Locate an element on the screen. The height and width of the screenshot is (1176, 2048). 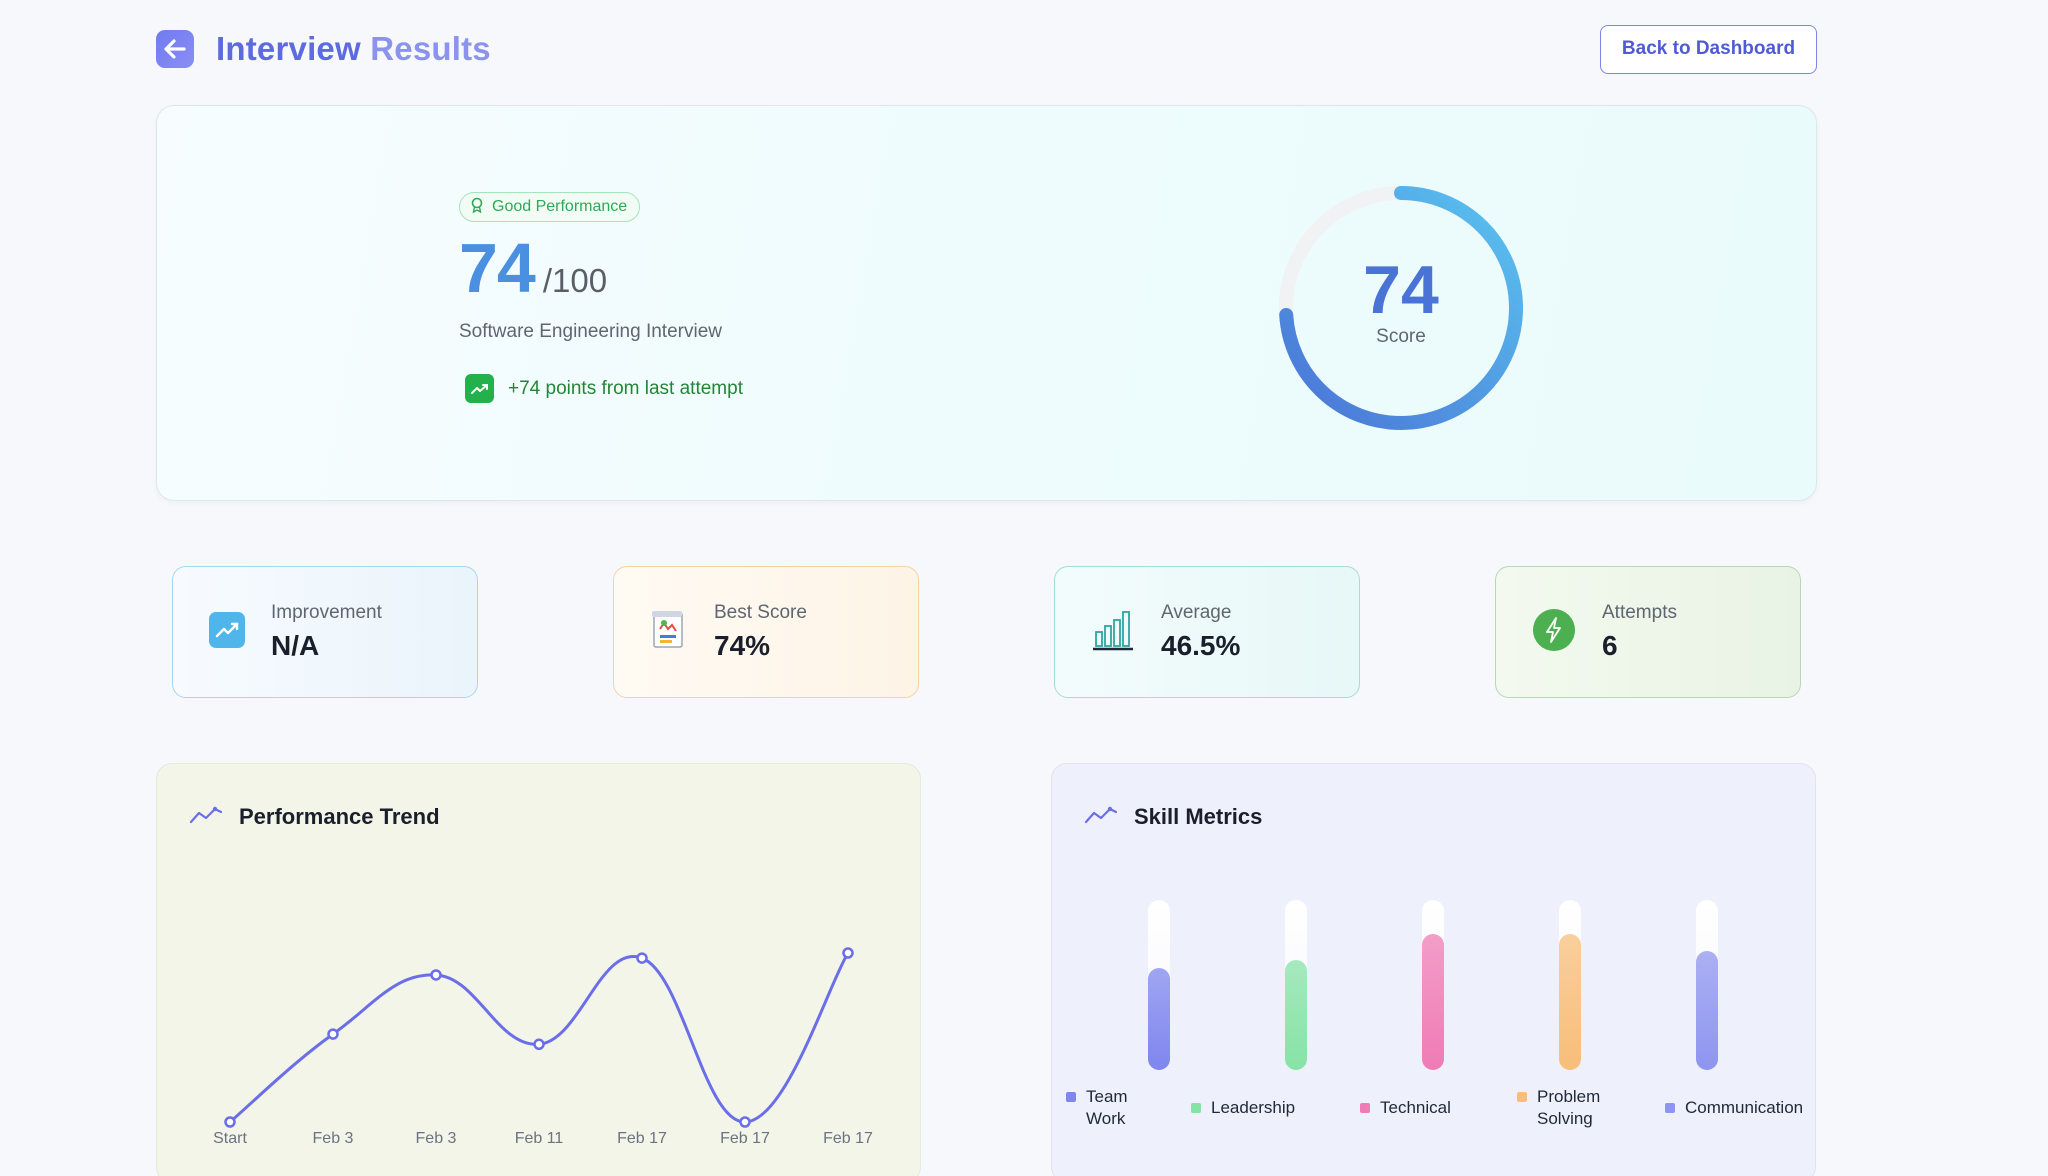
score-ring is located at coordinates (1401, 308).